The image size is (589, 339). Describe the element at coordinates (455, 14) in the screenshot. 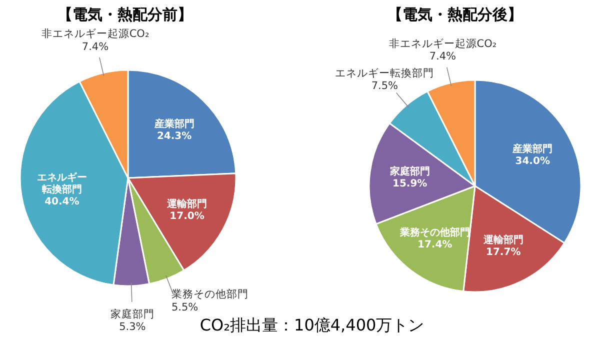

I see `chart-title: 【電気・熱配分後】` at that location.